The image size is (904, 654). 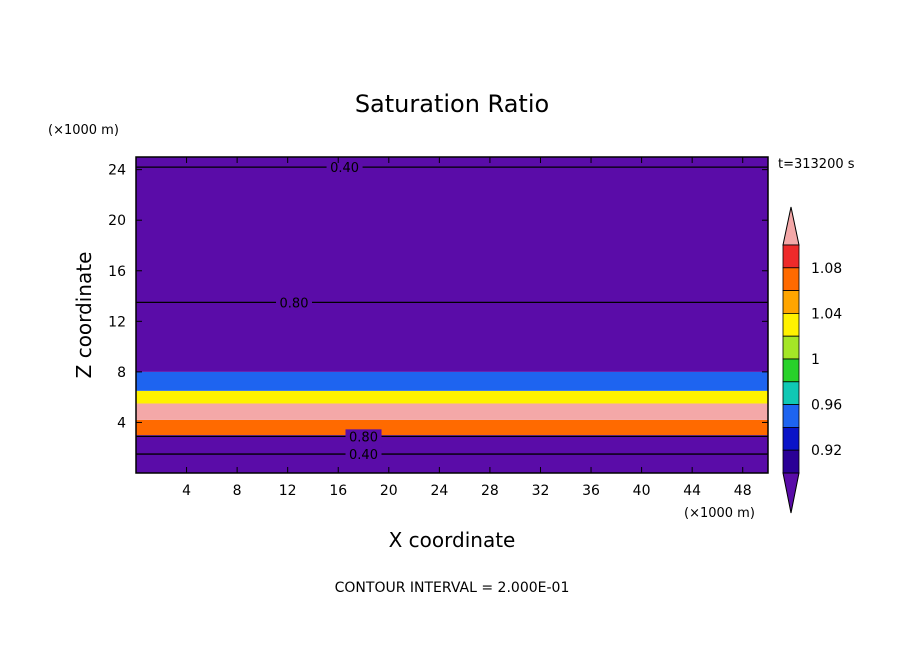 I want to click on x-tick-label-28: 28, so click(x=490, y=491).